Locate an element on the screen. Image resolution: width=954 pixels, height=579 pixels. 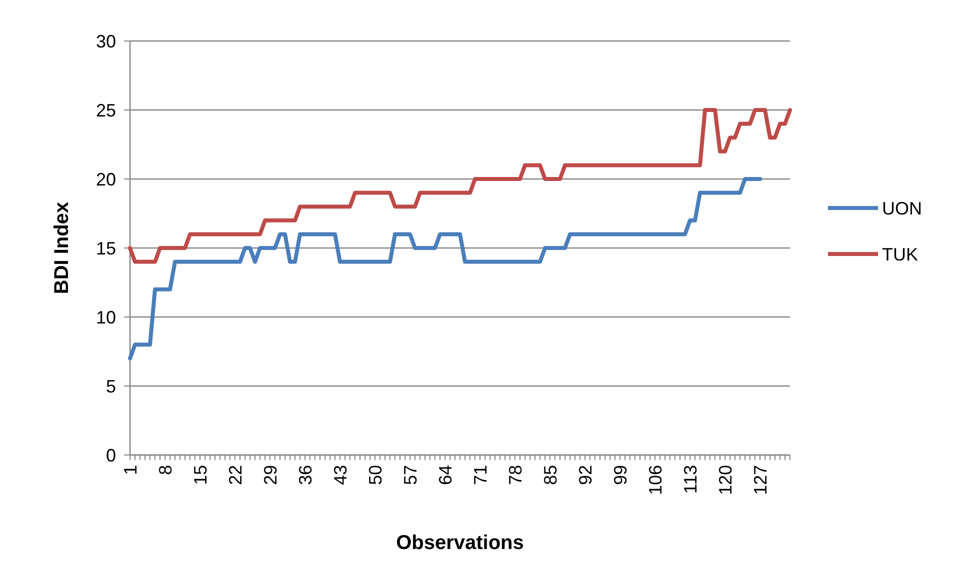
x-tick-label: 15 is located at coordinates (200, 475).